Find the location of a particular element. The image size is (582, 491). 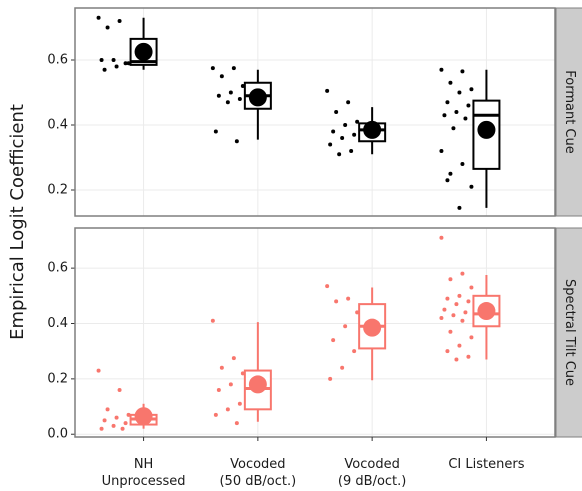

strip-label: Formant Cue is located at coordinates (569, 112).